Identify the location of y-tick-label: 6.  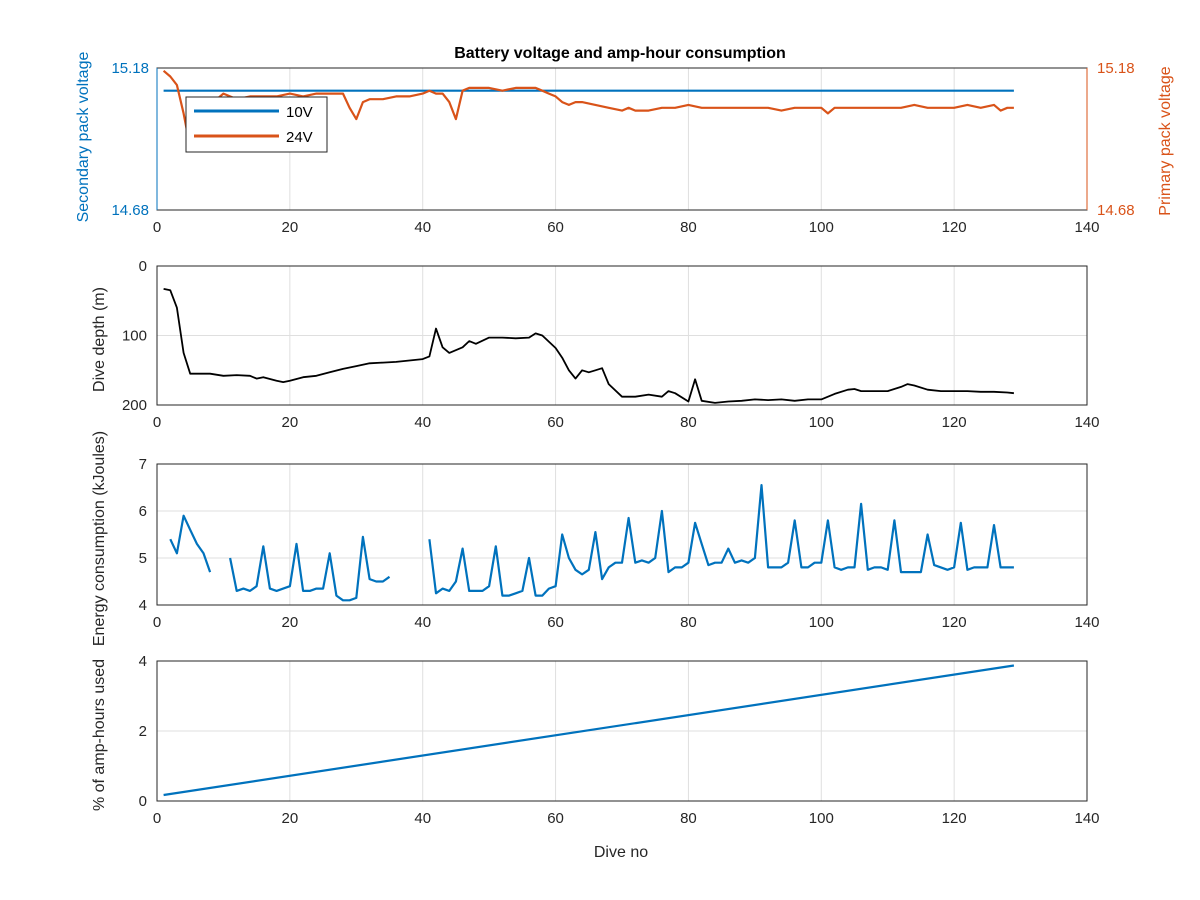
(143, 511).